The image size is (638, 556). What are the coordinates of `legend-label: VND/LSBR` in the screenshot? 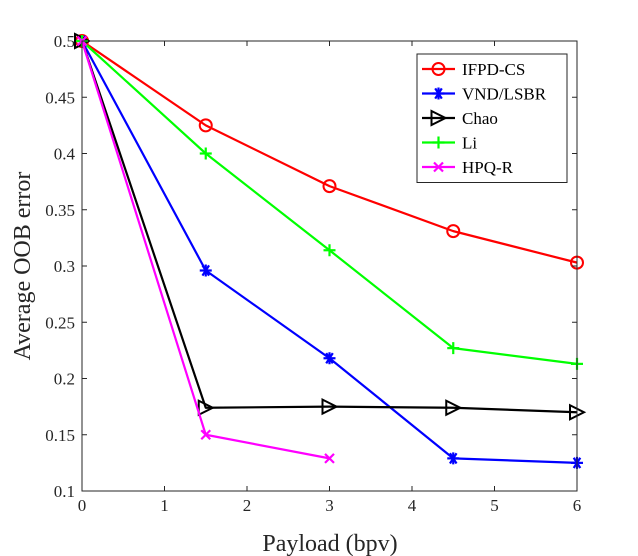 It's located at (504, 94).